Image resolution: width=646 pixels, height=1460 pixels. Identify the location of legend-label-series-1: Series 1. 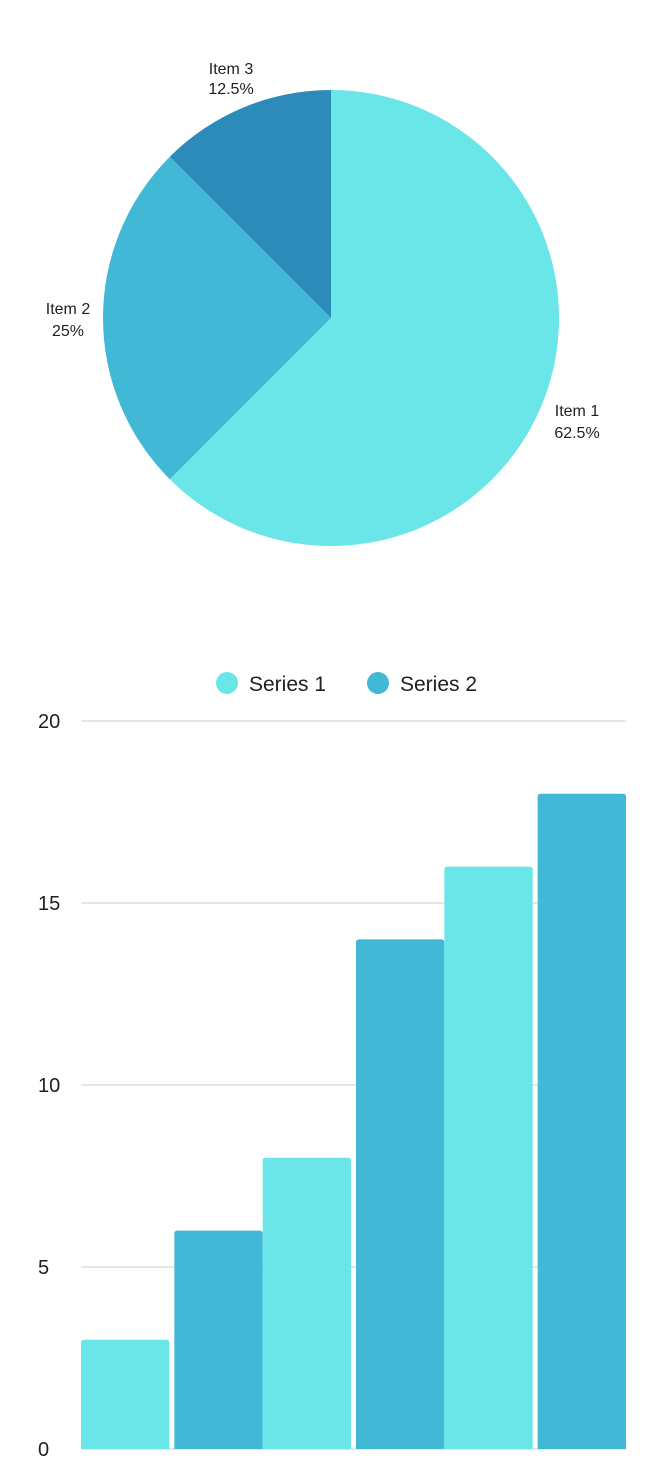
(287, 684).